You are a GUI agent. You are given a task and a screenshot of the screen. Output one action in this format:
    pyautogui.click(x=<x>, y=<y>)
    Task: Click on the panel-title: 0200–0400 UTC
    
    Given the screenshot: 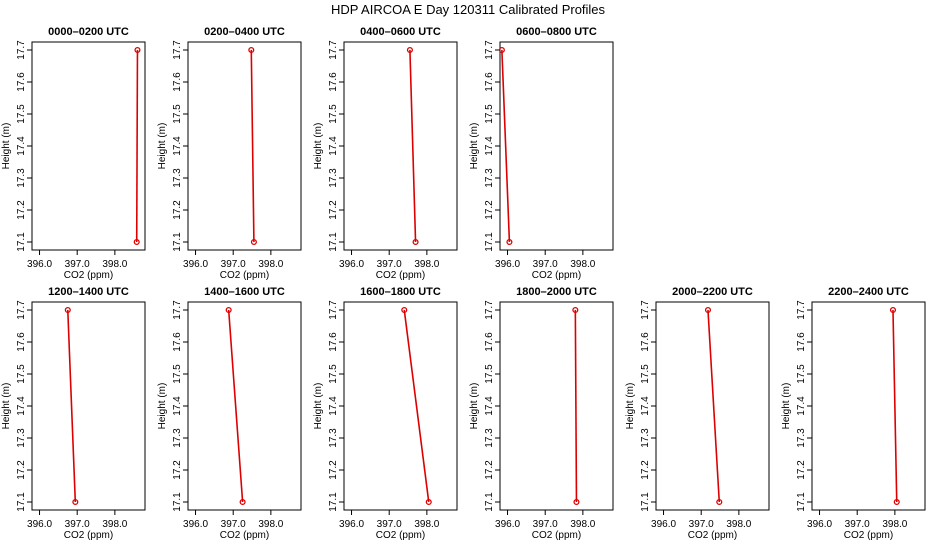 What is the action you would take?
    pyautogui.click(x=244, y=32)
    